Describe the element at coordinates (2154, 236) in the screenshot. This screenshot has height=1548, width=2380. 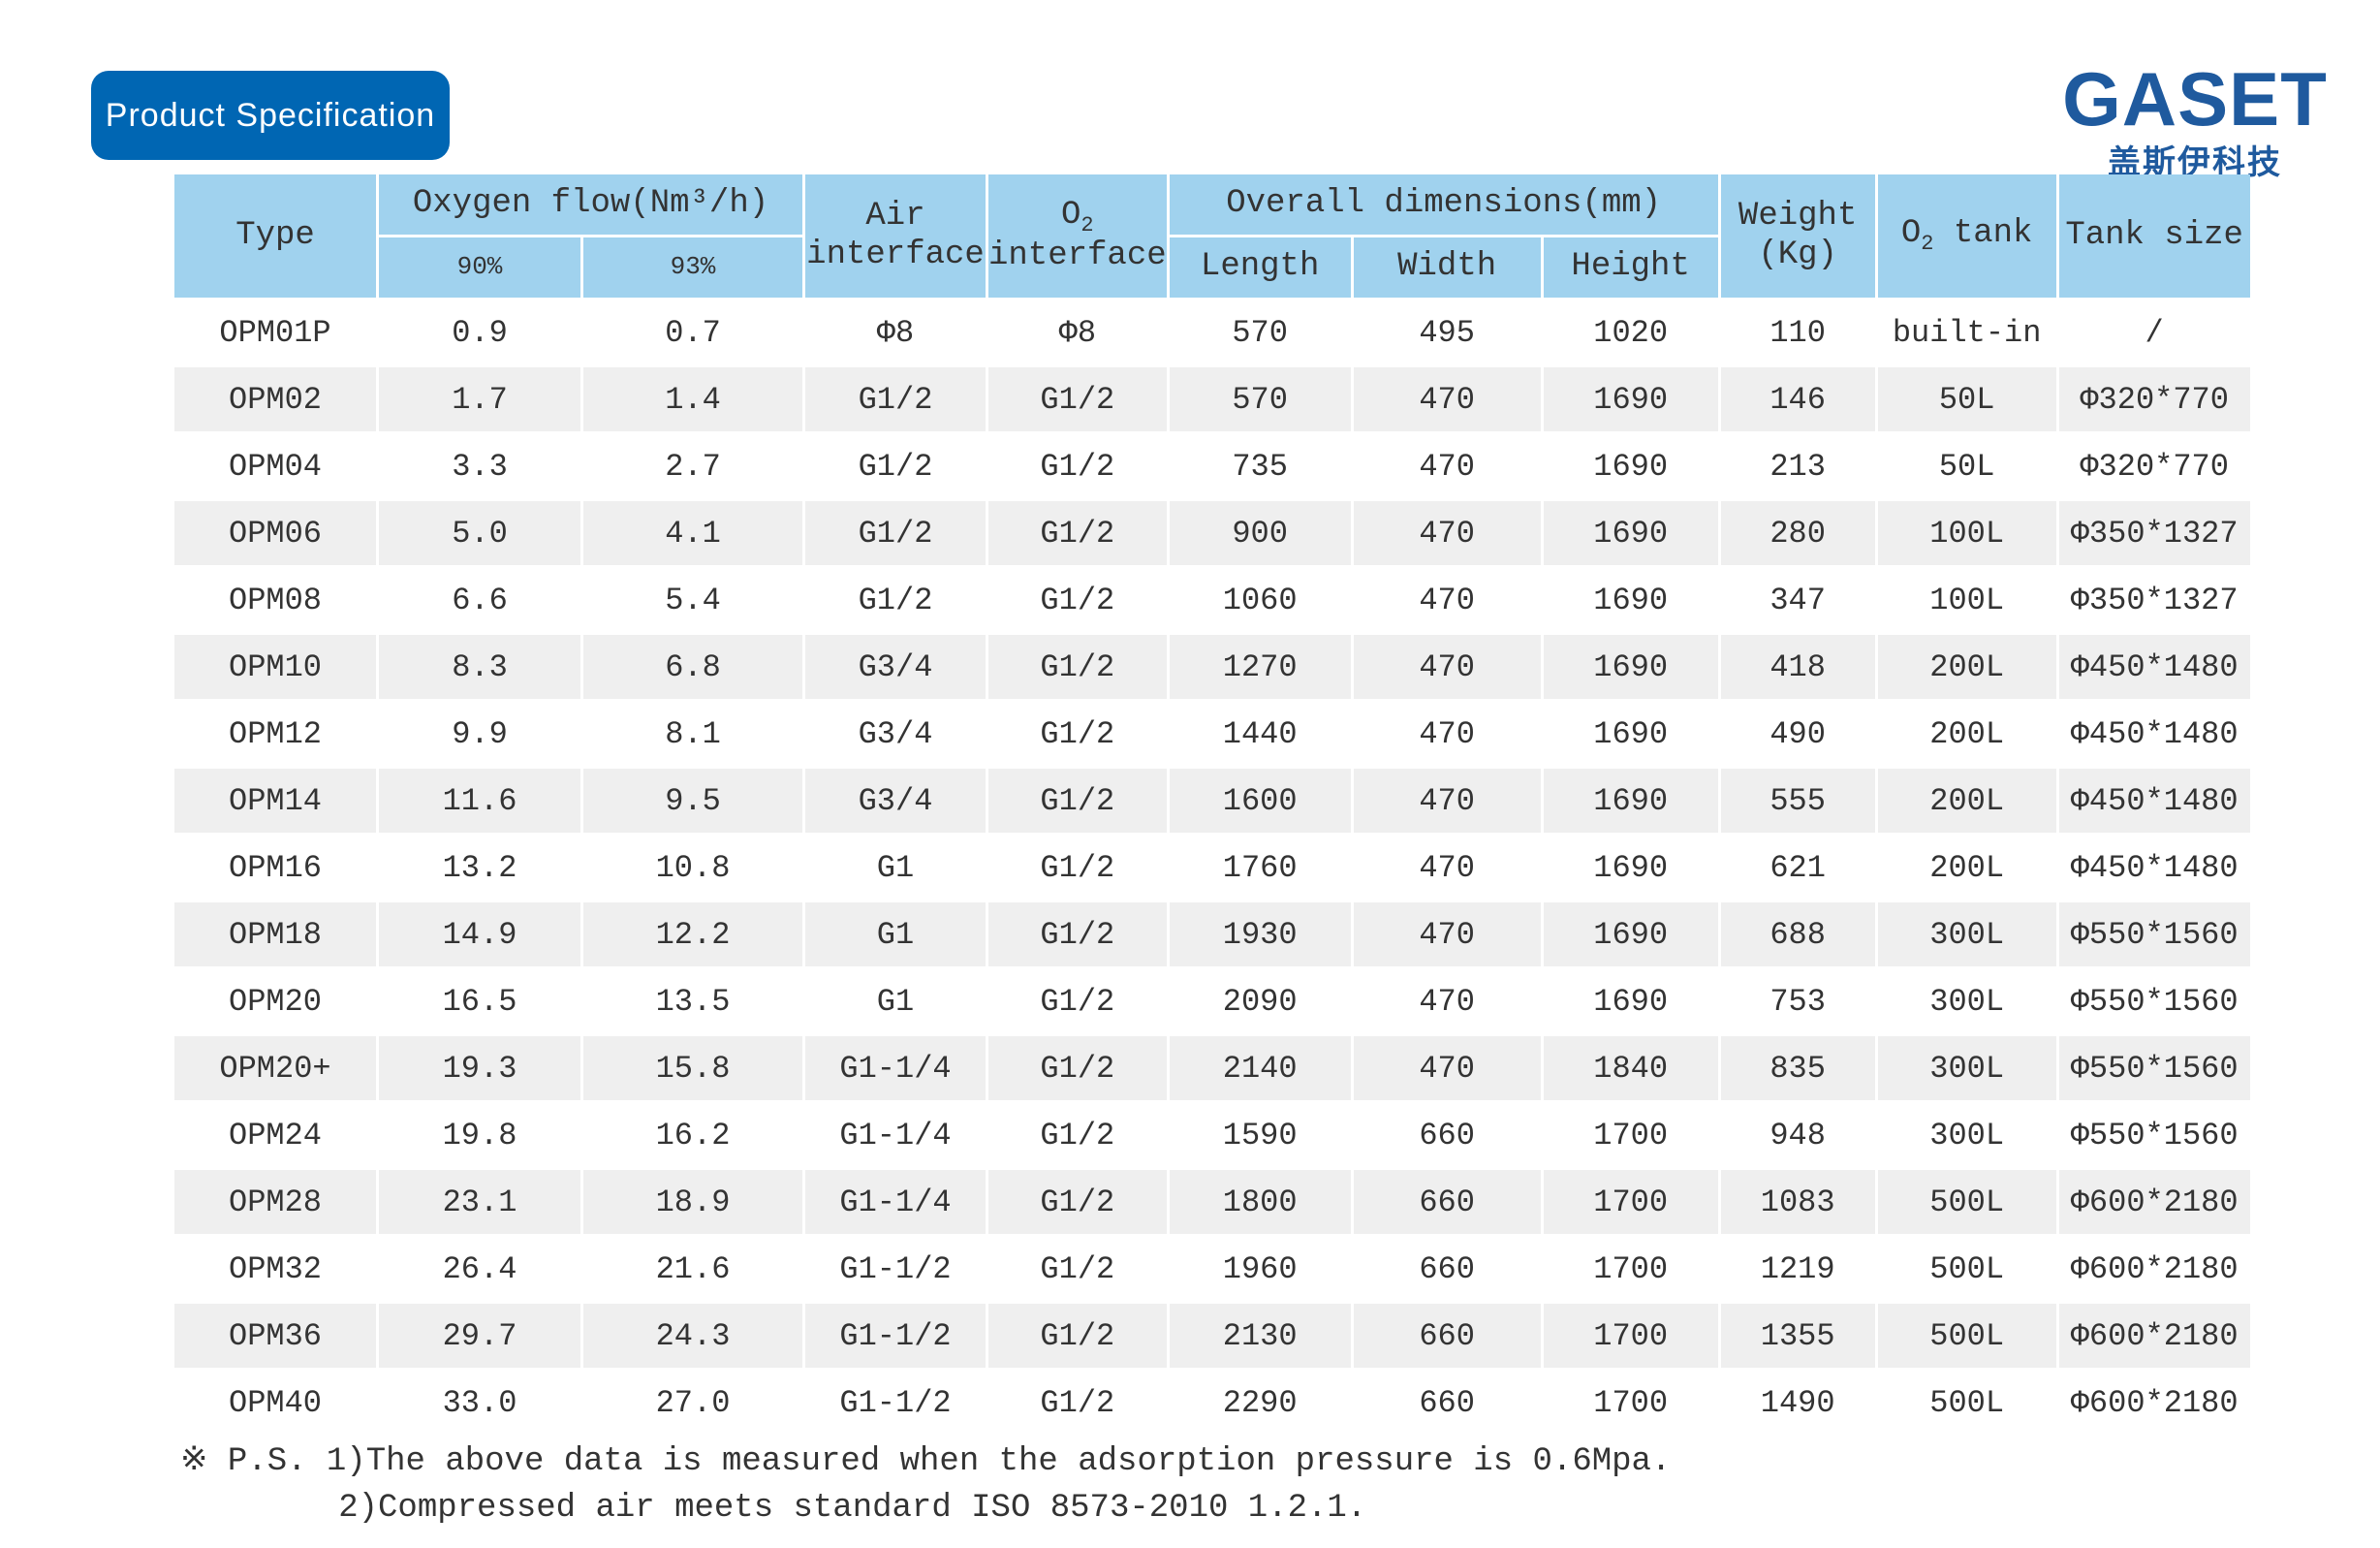
I see `header-tank-size: Tank size` at that location.